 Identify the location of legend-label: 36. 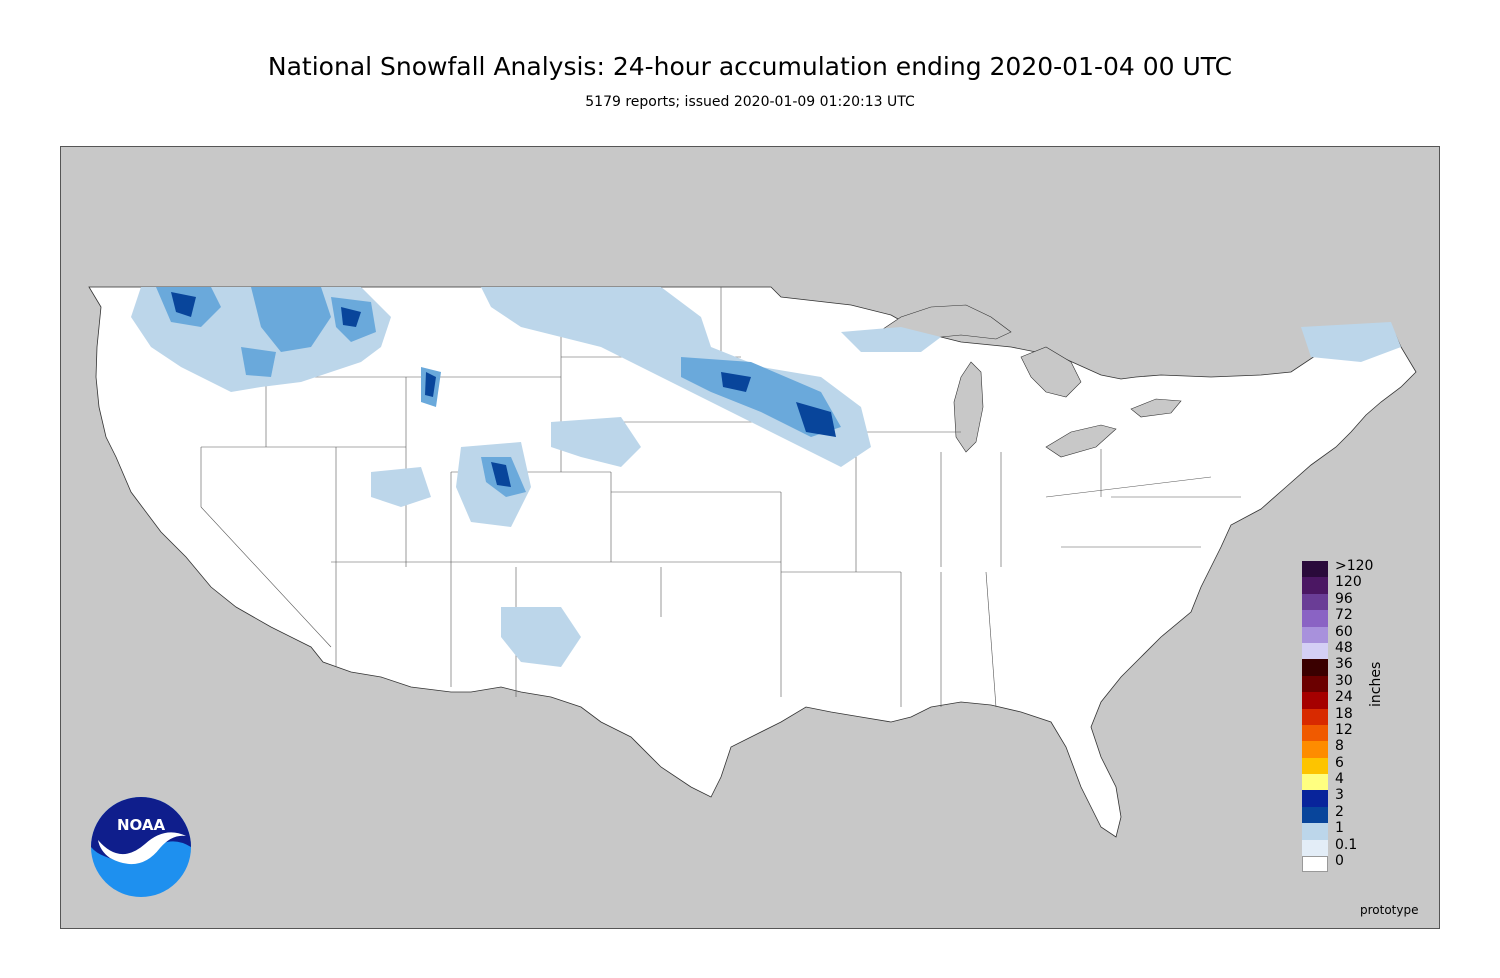
(1344, 664).